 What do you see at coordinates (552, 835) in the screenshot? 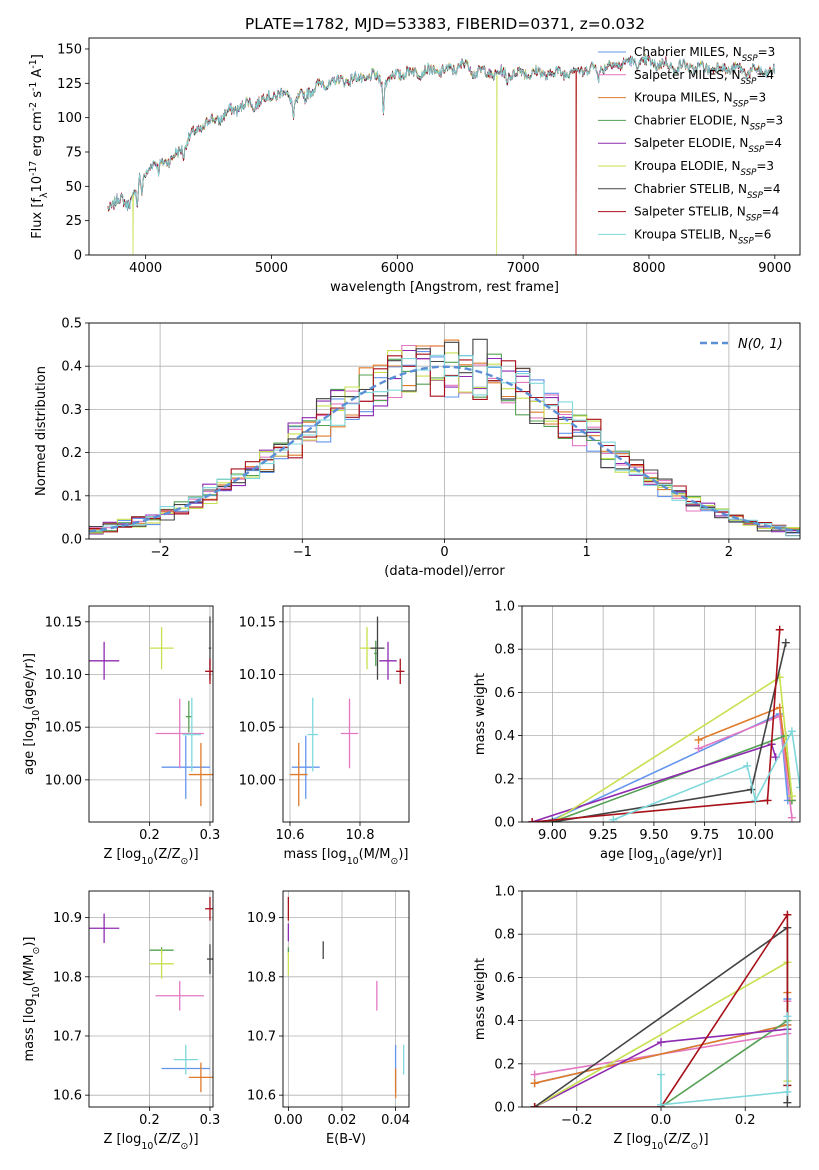
I see `x-tick-label: 9.00` at bounding box center [552, 835].